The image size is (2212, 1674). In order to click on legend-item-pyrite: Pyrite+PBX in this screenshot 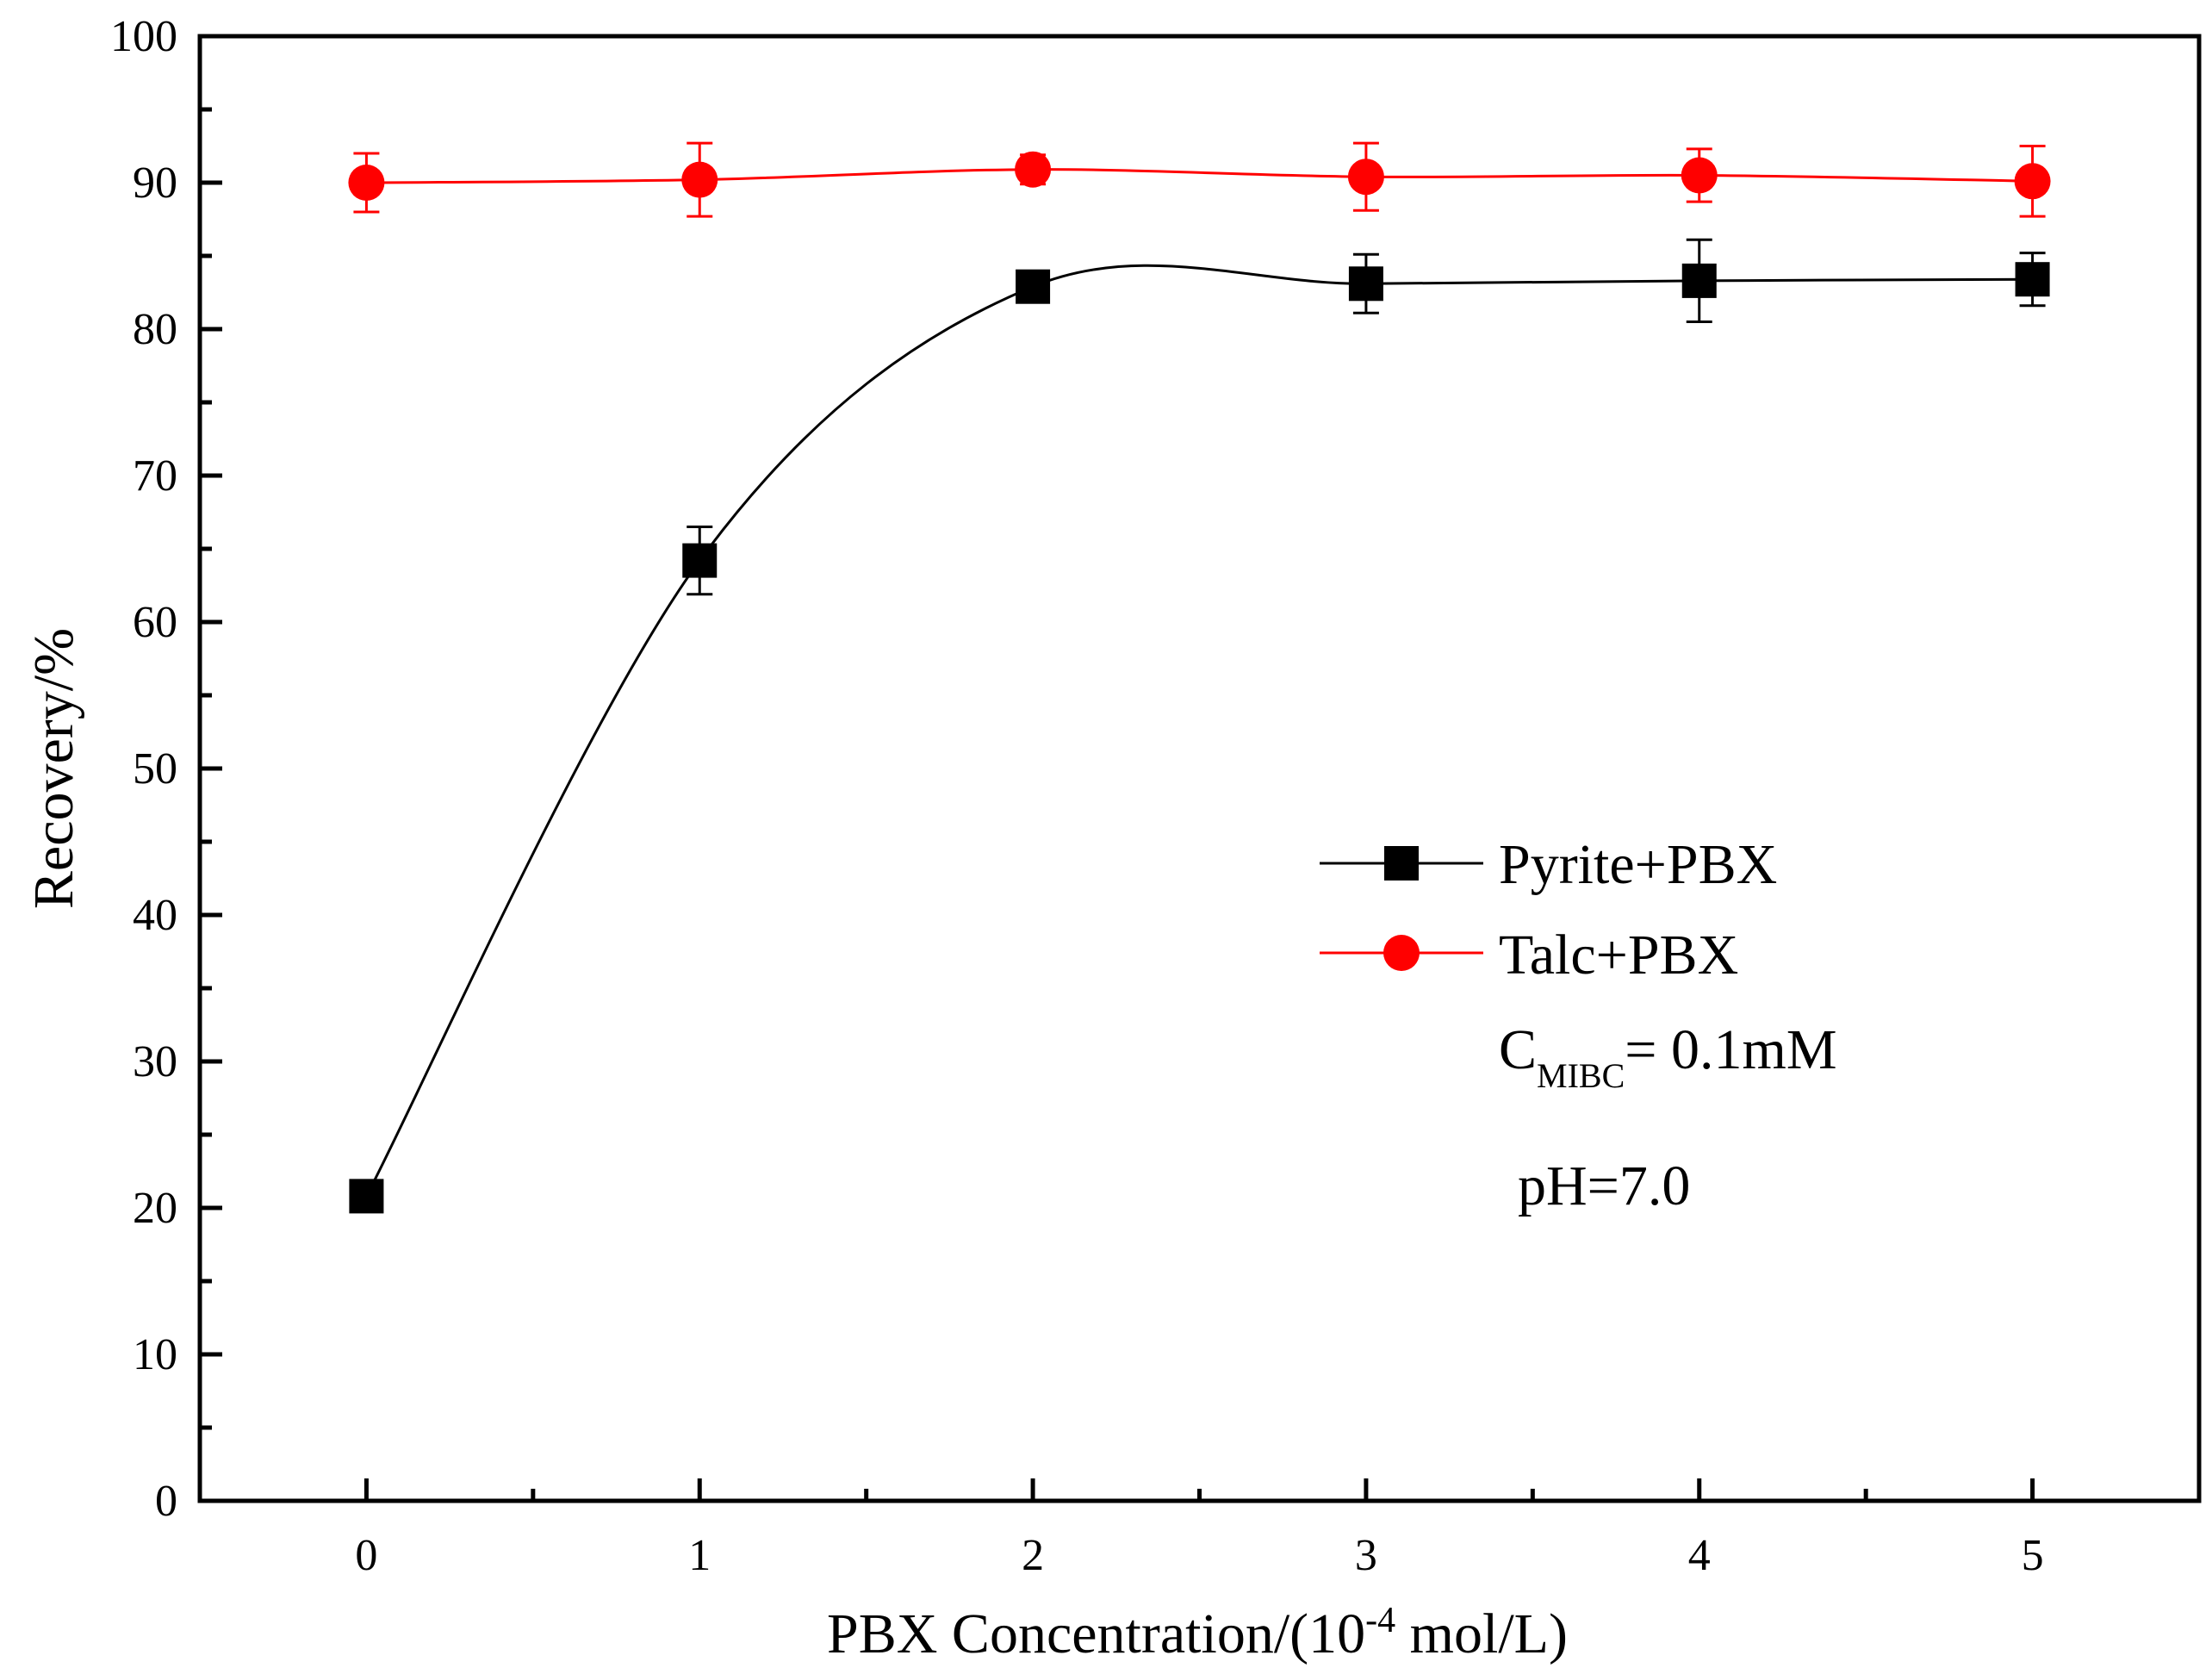, I will do `click(1548, 864)`.